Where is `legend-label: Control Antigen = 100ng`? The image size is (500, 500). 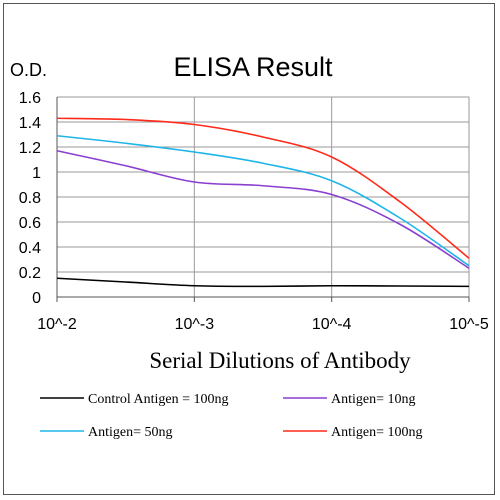 legend-label: Control Antigen = 100ng is located at coordinates (158, 399).